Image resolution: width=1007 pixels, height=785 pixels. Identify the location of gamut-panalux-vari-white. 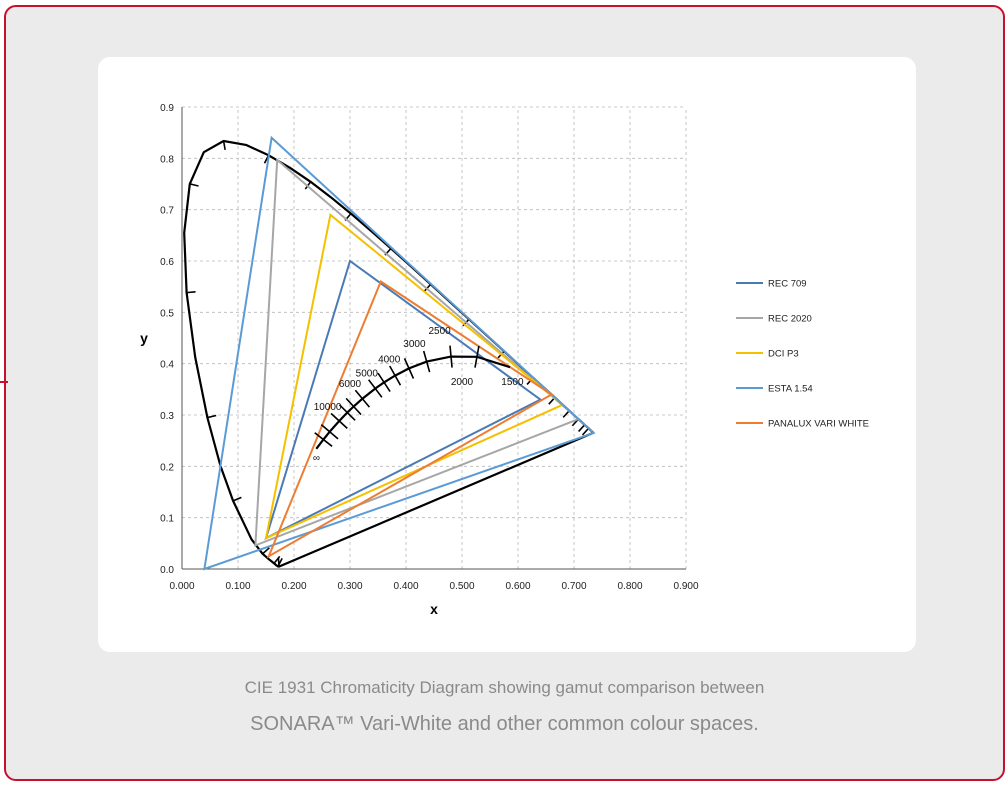
(410, 419).